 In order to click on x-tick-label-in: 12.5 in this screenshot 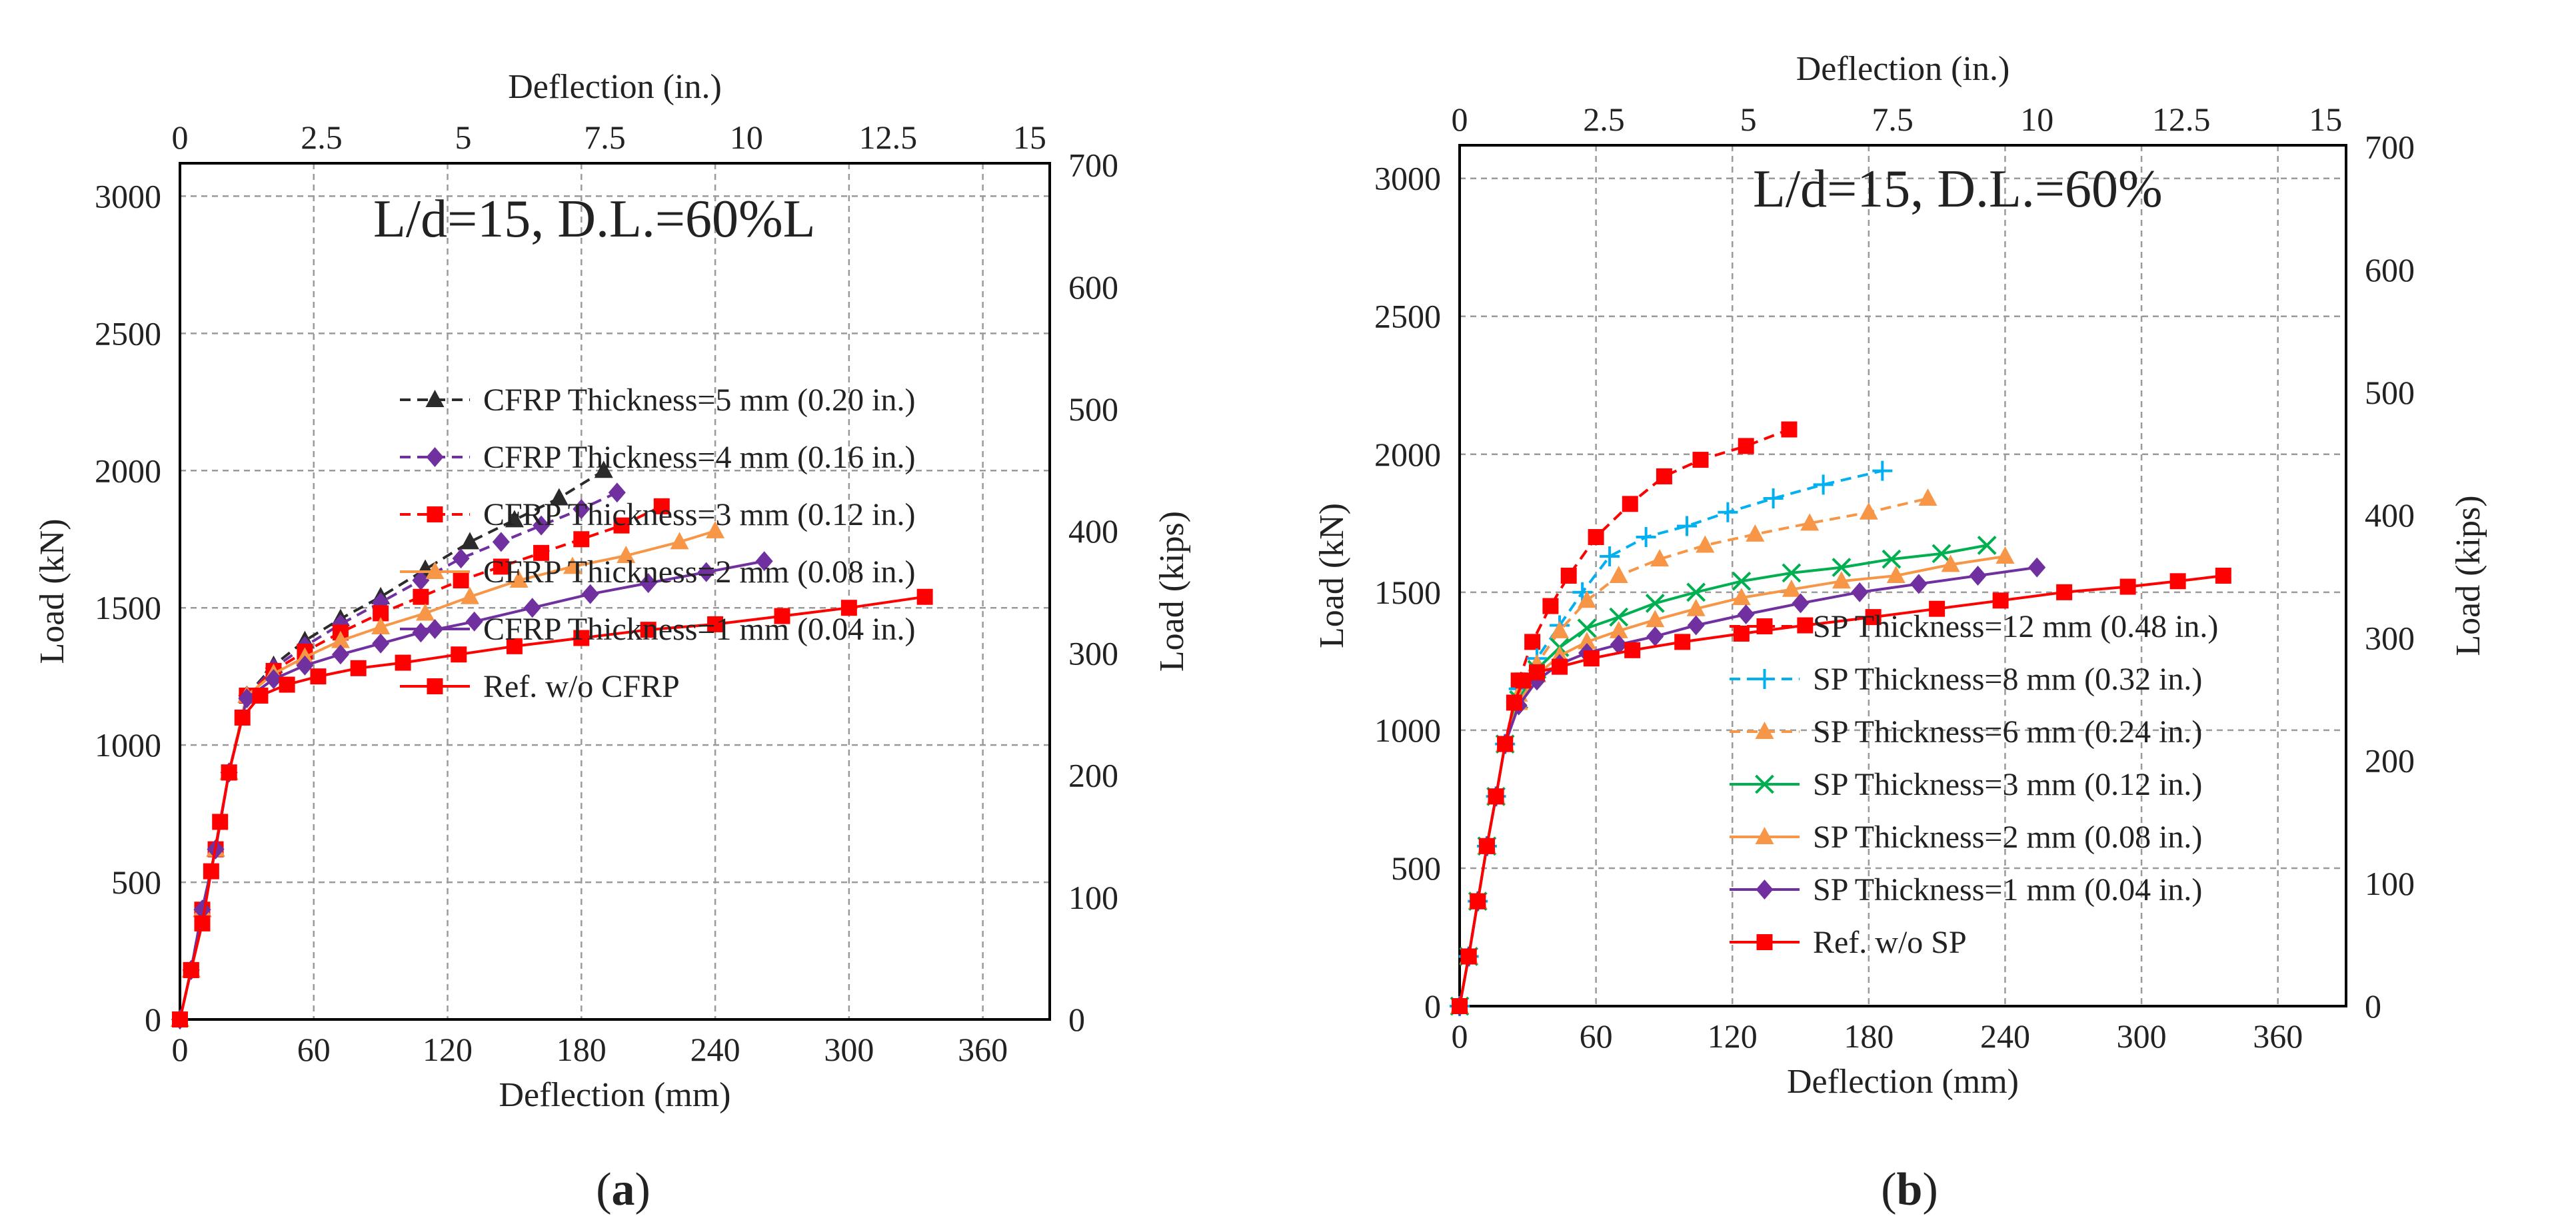, I will do `click(889, 137)`.